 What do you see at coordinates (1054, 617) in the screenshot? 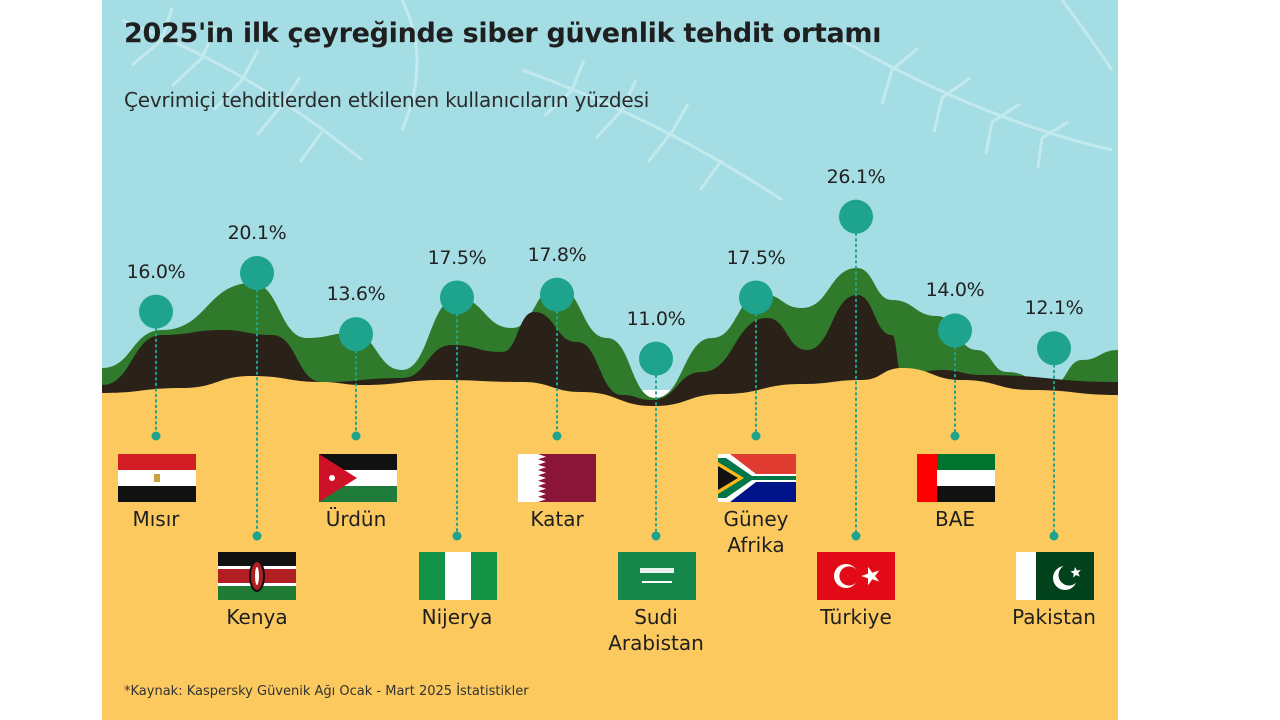
I see `country-label: Pakistan` at bounding box center [1054, 617].